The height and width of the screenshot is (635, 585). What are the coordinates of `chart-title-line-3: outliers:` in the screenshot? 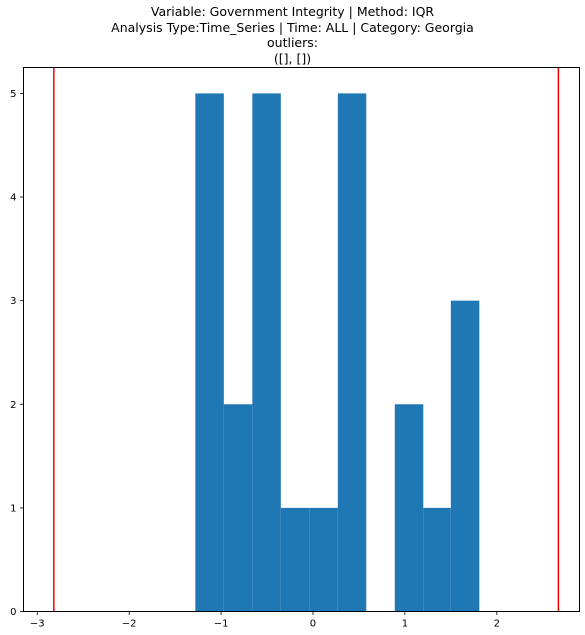 It's located at (292, 42).